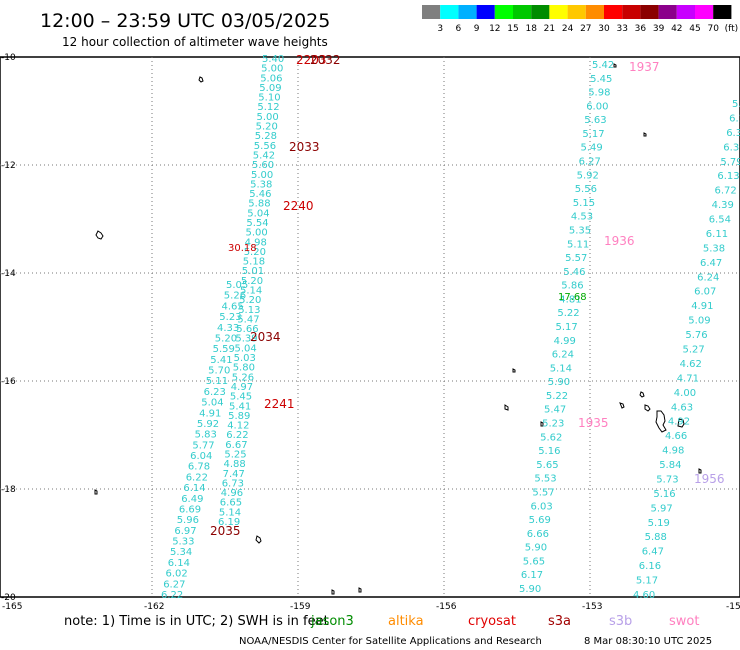  I want to click on color-scale-label: 12, so click(494, 29).